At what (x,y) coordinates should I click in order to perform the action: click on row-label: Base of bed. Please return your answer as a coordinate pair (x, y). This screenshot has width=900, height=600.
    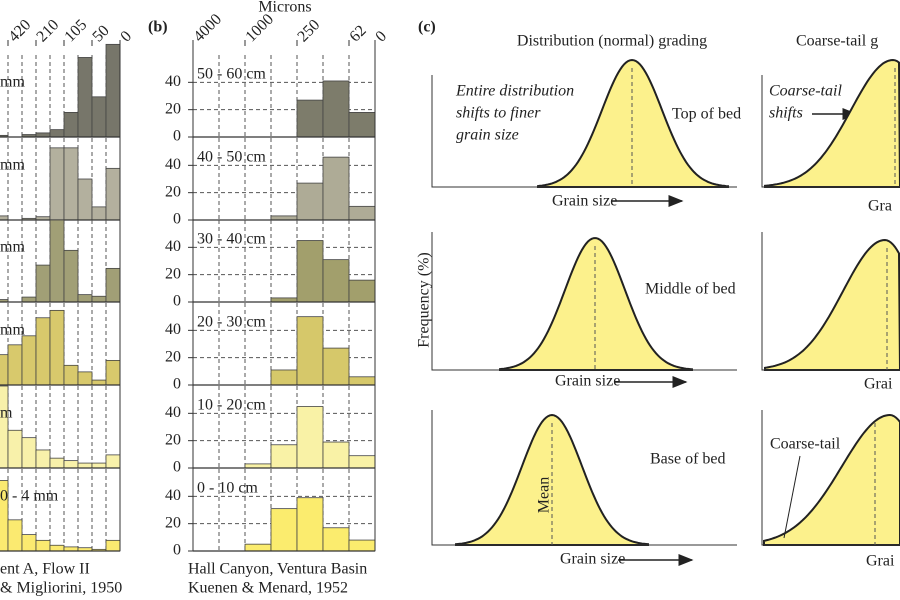
    Looking at the image, I should click on (688, 459).